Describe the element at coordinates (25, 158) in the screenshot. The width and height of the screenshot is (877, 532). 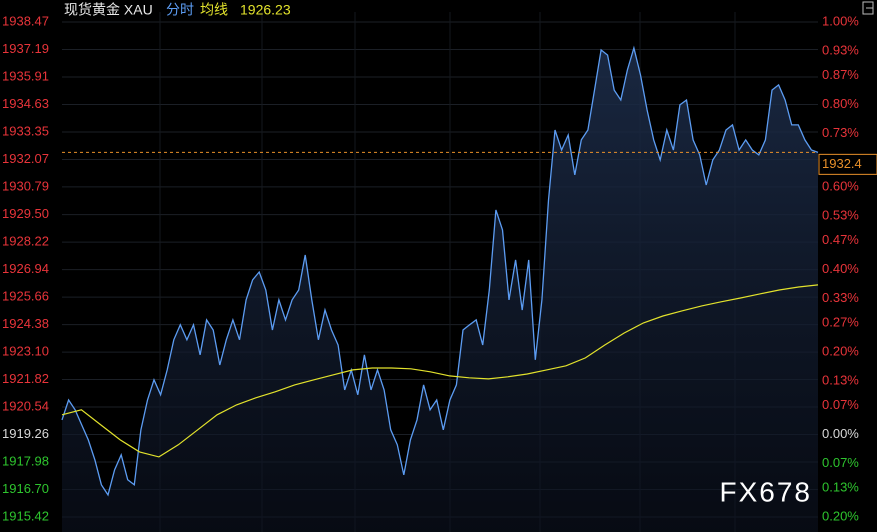
I see `y-tick-label: 1932.07` at that location.